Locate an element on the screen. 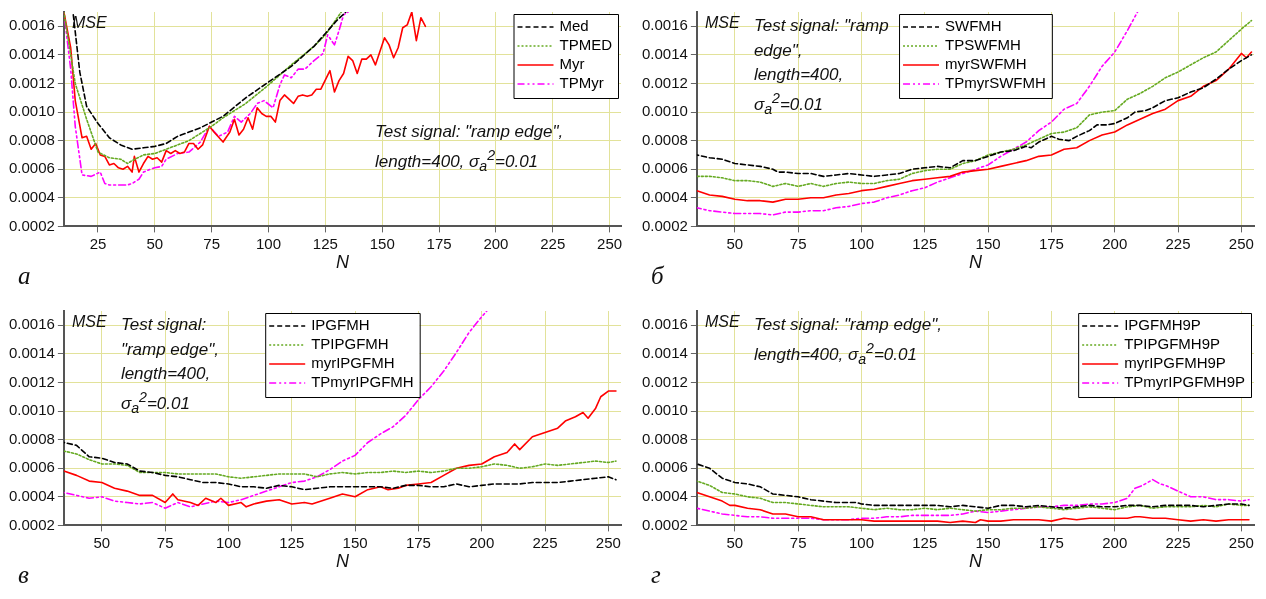 The image size is (1266, 599). legend-label: Myr is located at coordinates (572, 64).